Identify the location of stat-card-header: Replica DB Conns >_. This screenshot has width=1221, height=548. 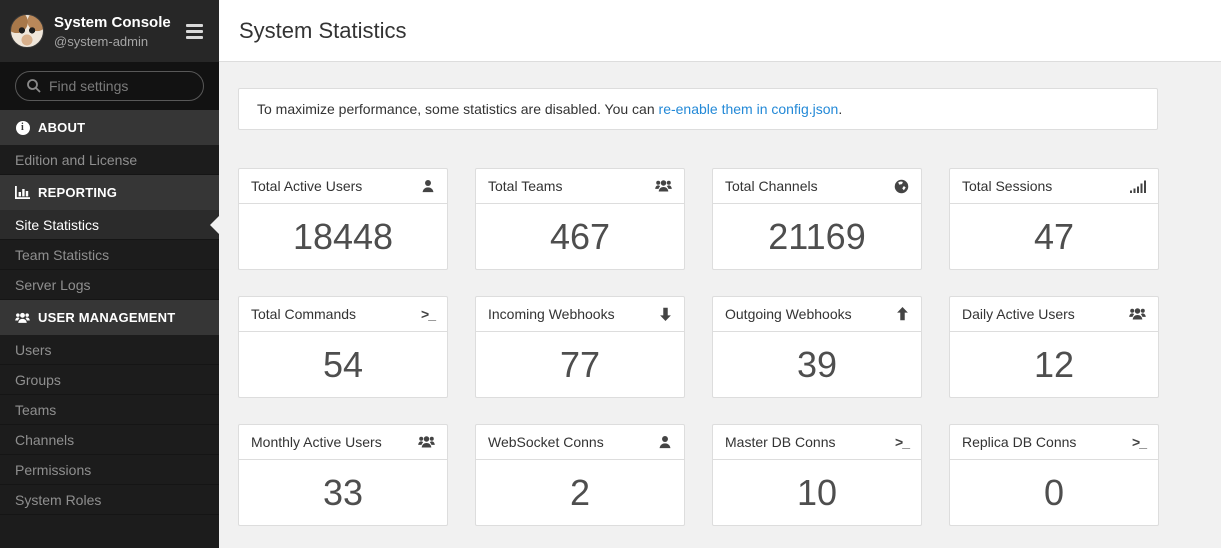
(1054, 442).